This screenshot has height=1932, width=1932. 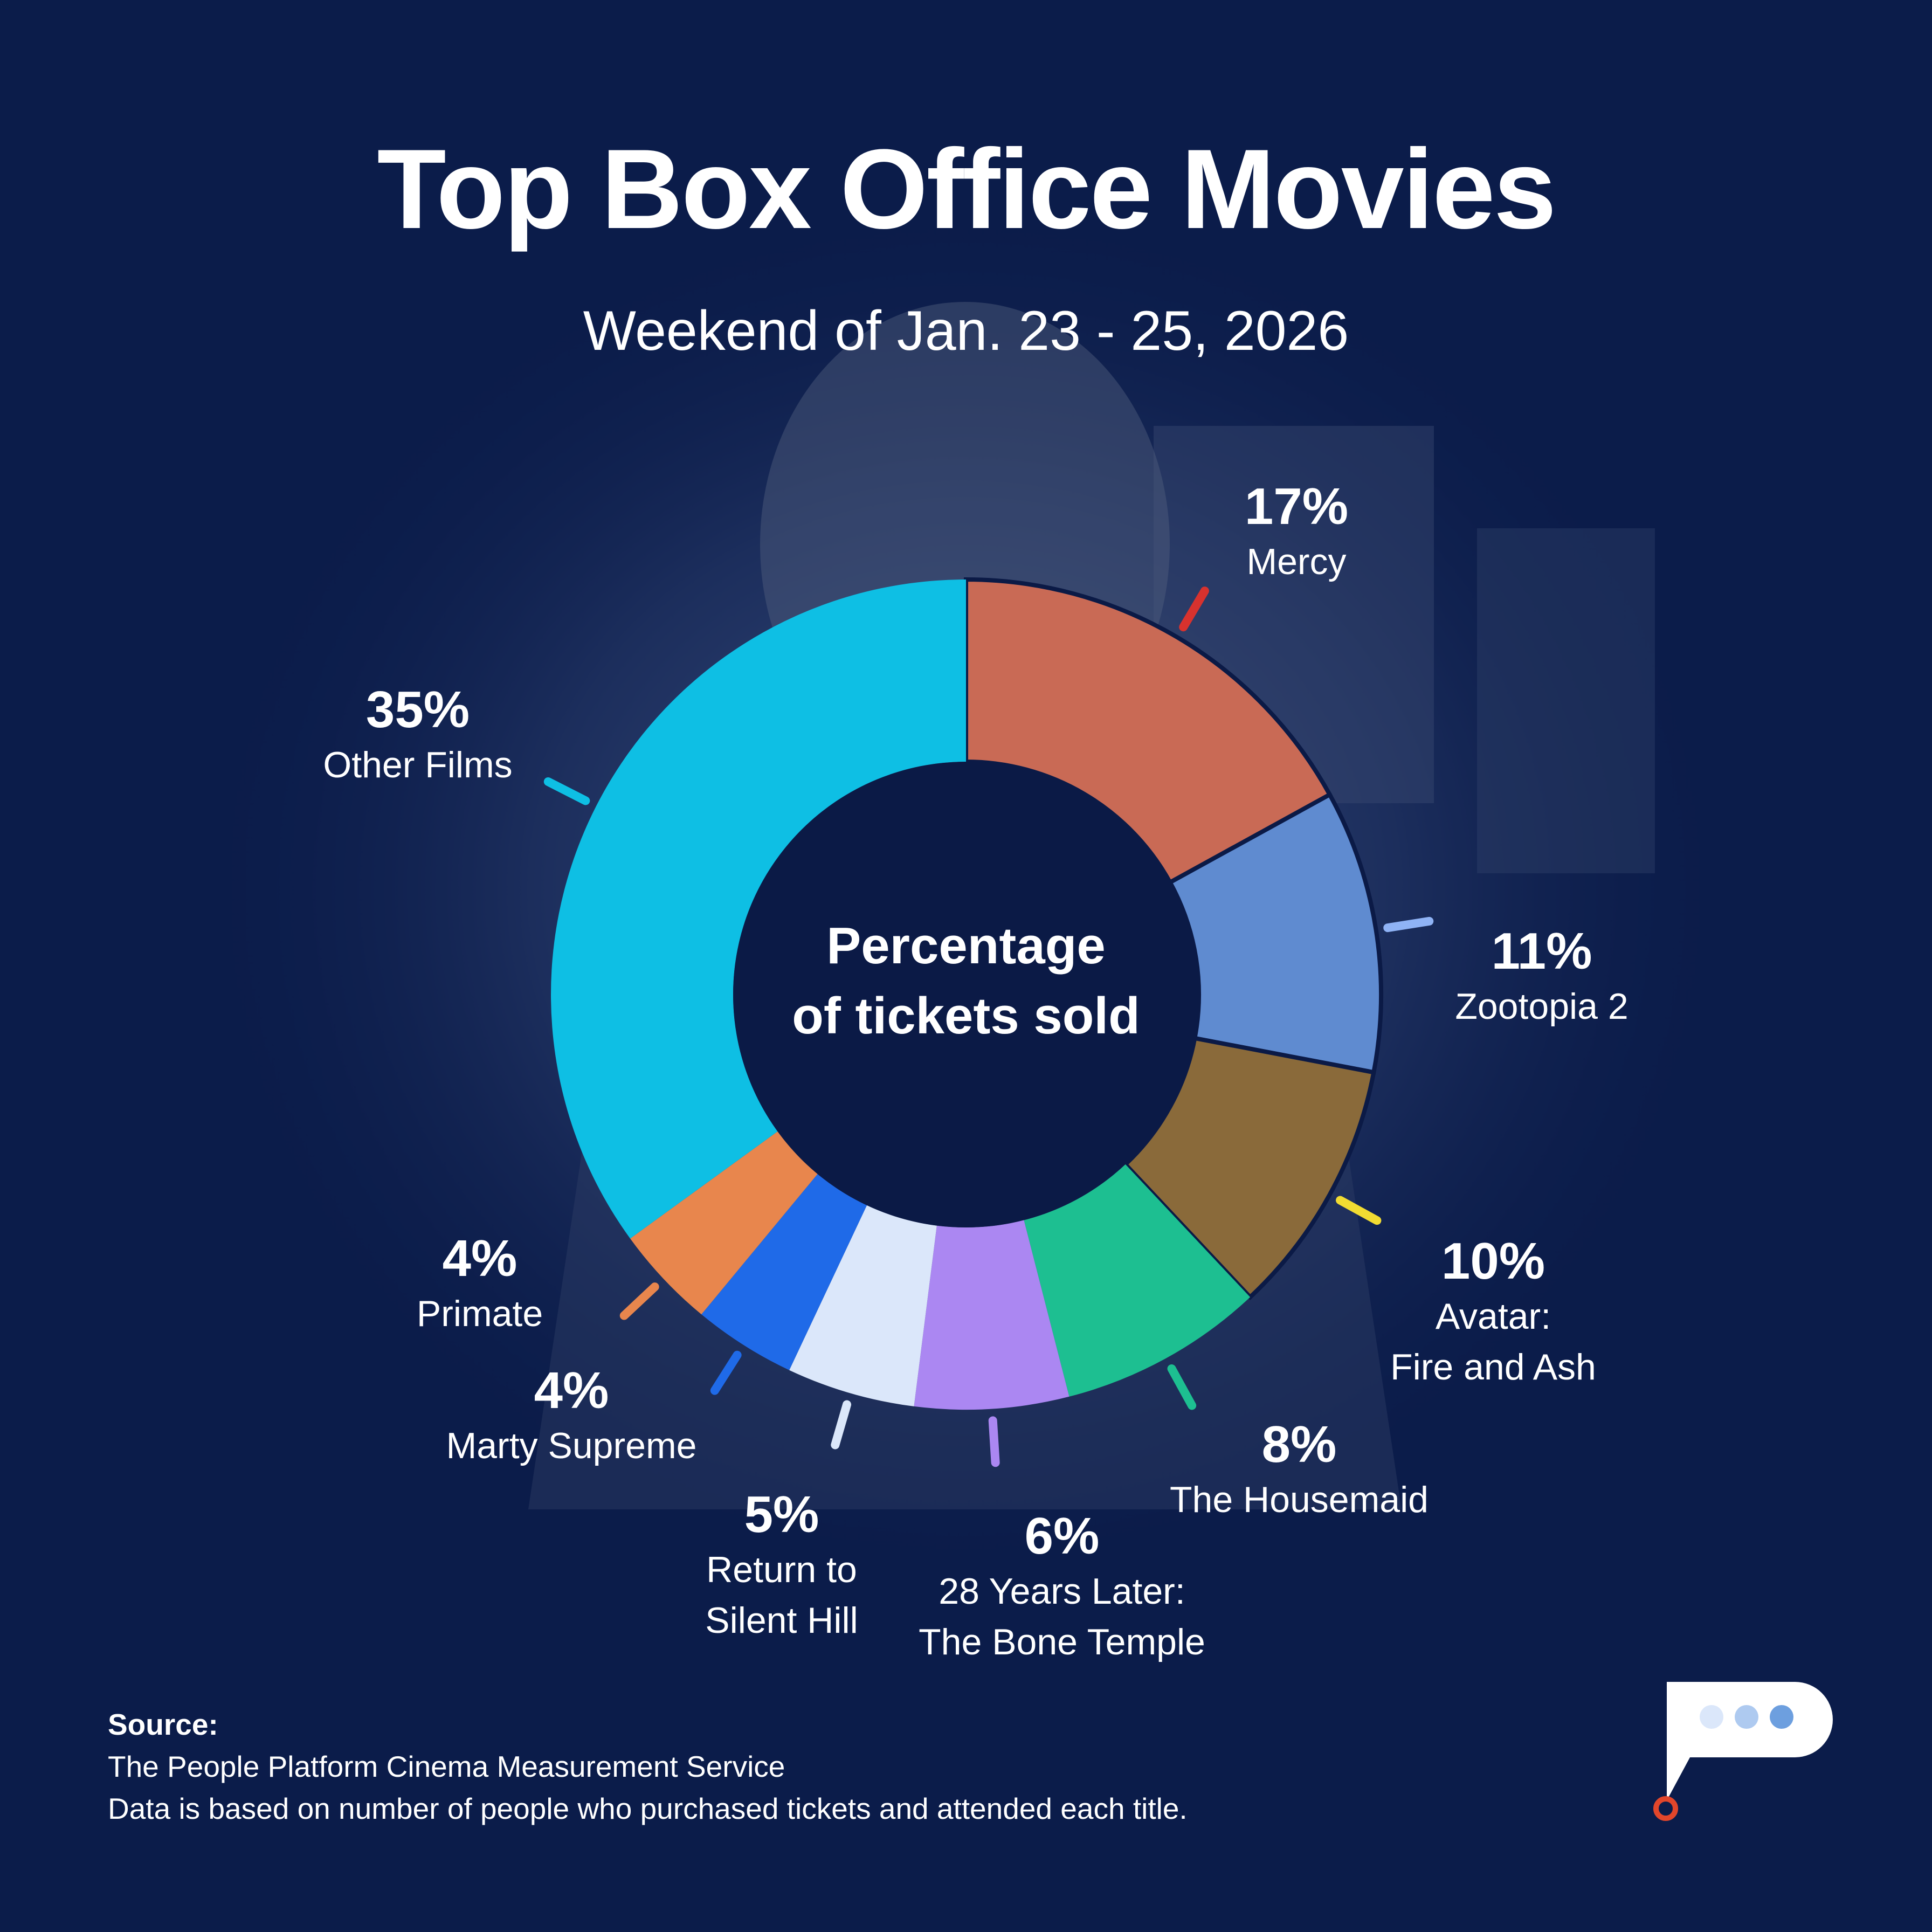 I want to click on slice-label-zootopia-2: 11% Zootopia 2, so click(x=1542, y=977).